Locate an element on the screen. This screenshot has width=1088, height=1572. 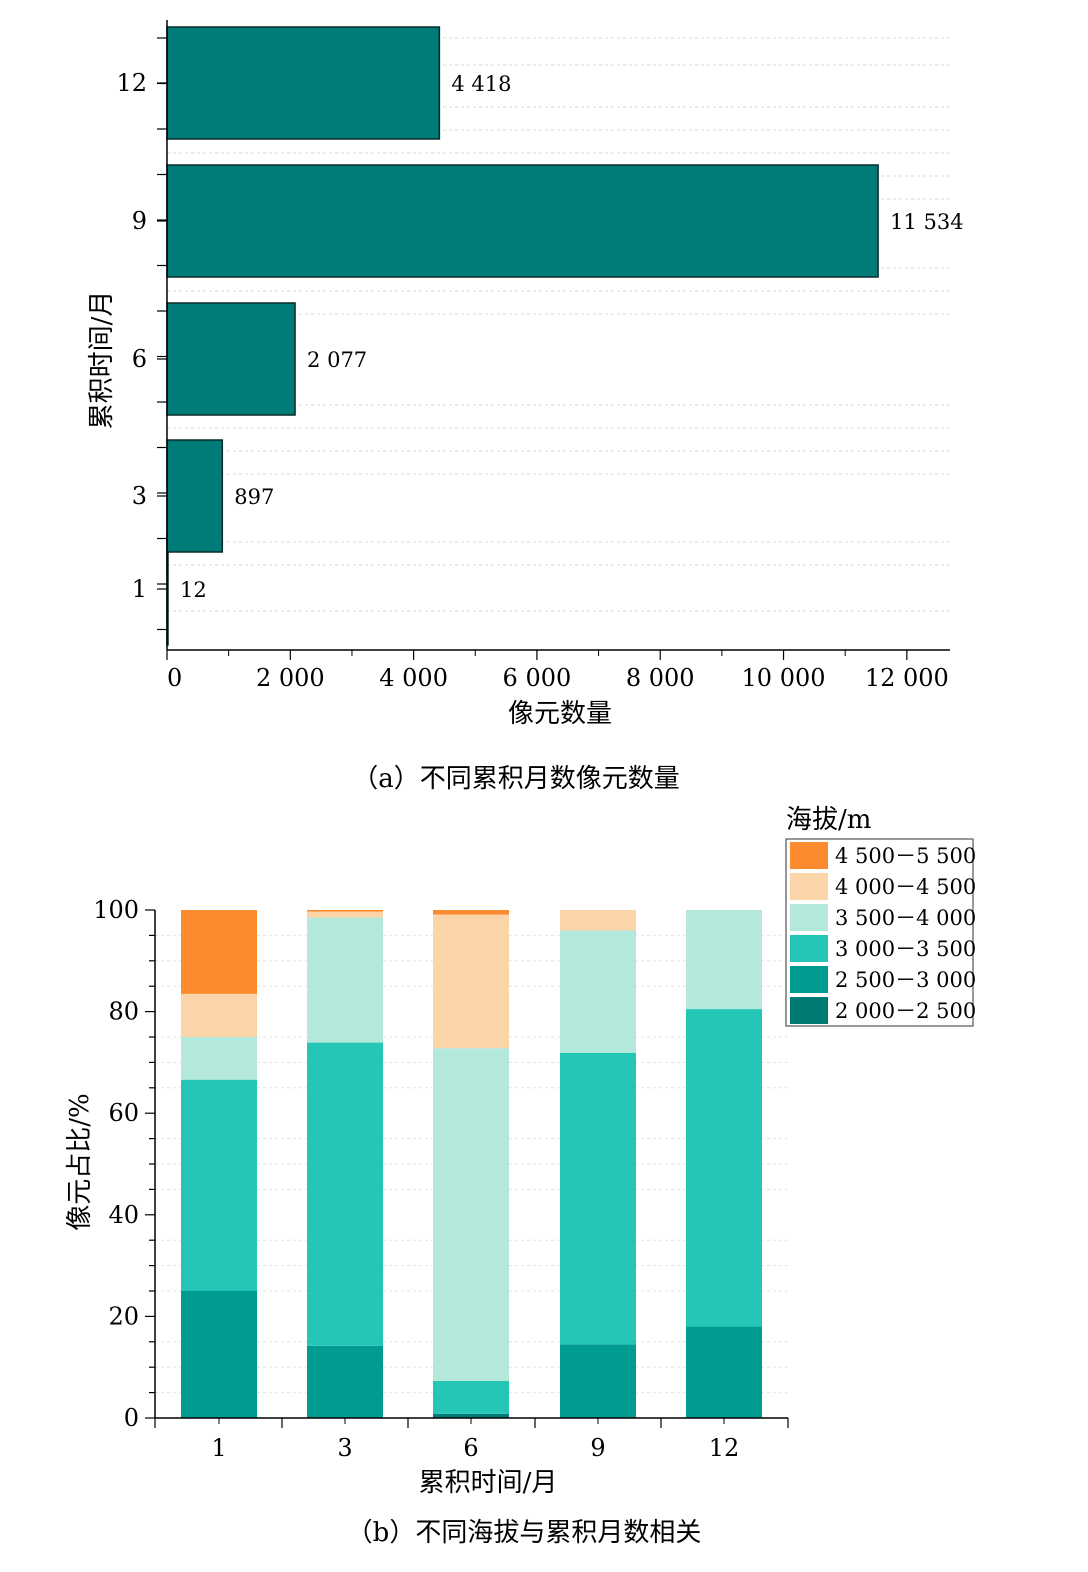
x-tick-label-3: 3 is located at coordinates (344, 1448).